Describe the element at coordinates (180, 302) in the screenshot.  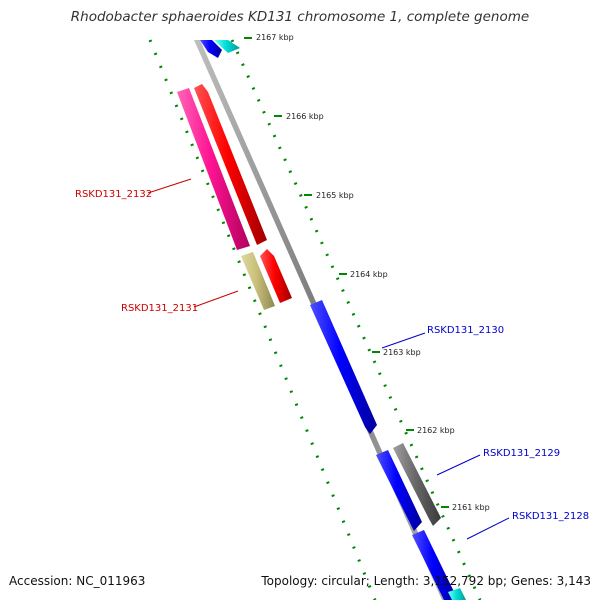
I see `gene-label-2131: RSKD131_2131` at that location.